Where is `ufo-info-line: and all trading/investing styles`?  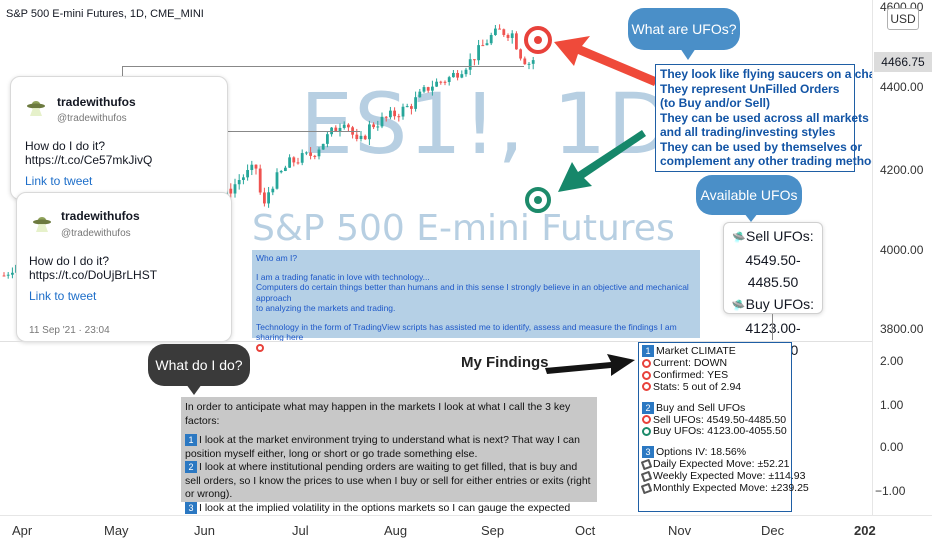
ufo-info-line: and all trading/investing styles is located at coordinates (748, 132).